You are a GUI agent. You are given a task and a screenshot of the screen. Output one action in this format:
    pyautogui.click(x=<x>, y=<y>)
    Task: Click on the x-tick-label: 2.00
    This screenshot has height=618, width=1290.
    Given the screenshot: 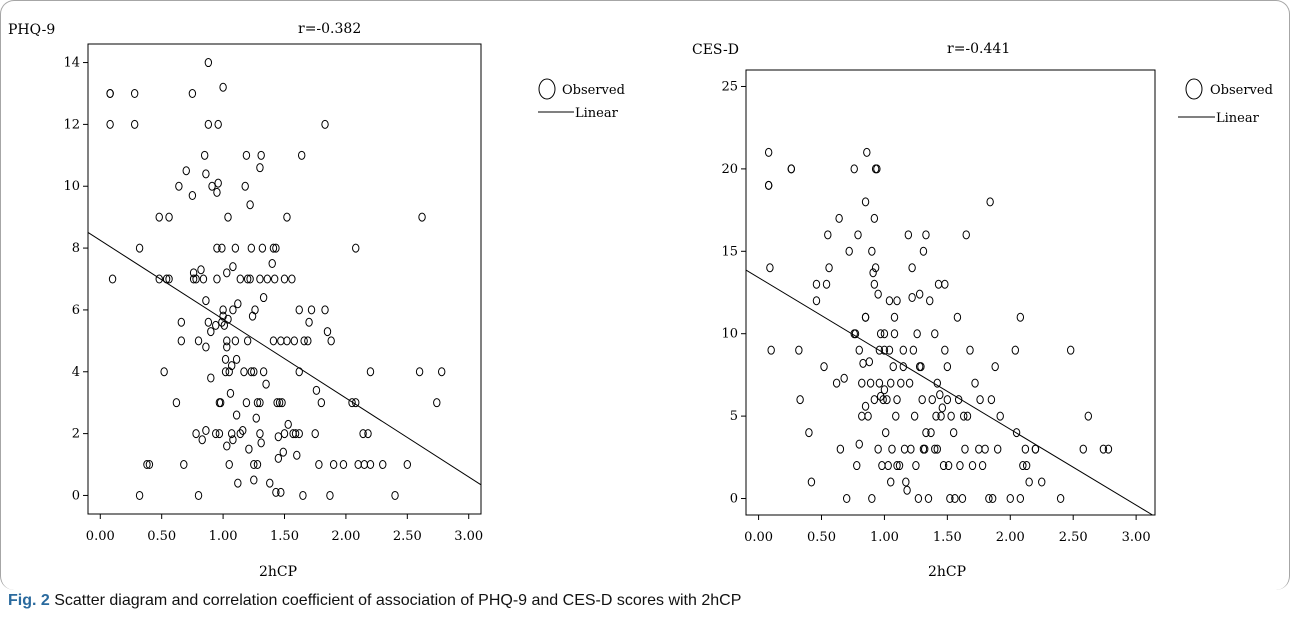 What is the action you would take?
    pyautogui.click(x=345, y=536)
    